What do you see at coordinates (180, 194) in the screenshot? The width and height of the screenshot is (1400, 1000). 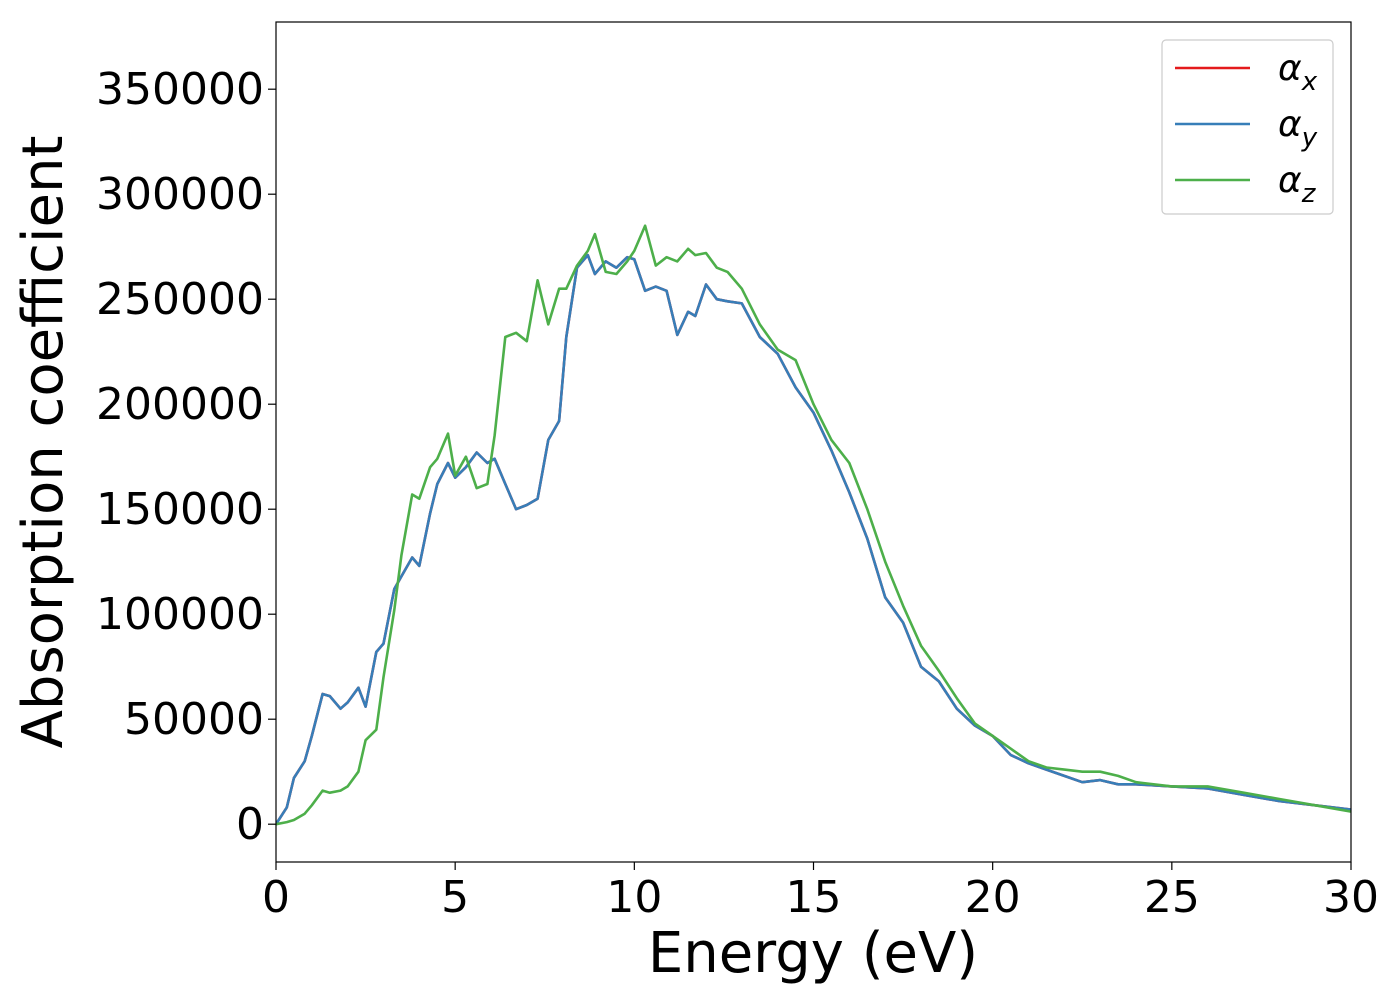 I see `y-tick-label: 300000` at bounding box center [180, 194].